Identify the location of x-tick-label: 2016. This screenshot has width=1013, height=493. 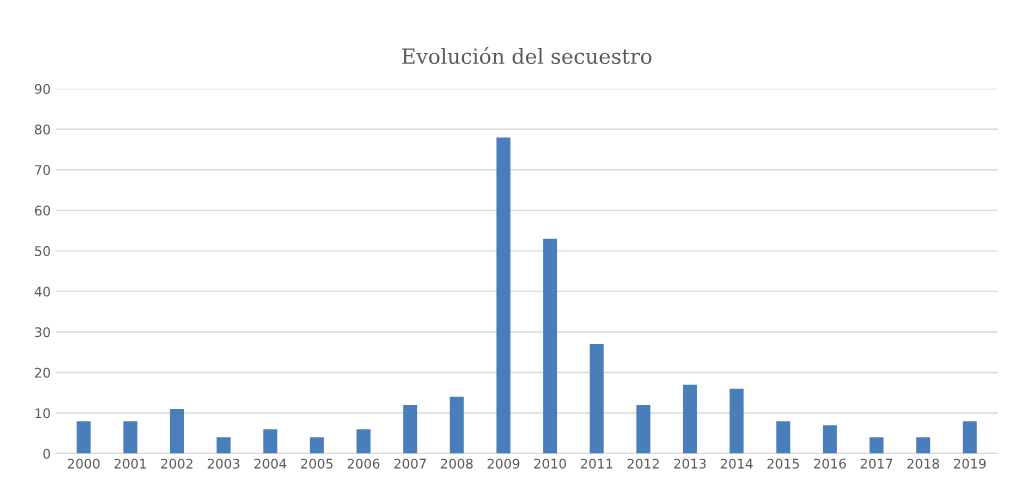
(830, 463).